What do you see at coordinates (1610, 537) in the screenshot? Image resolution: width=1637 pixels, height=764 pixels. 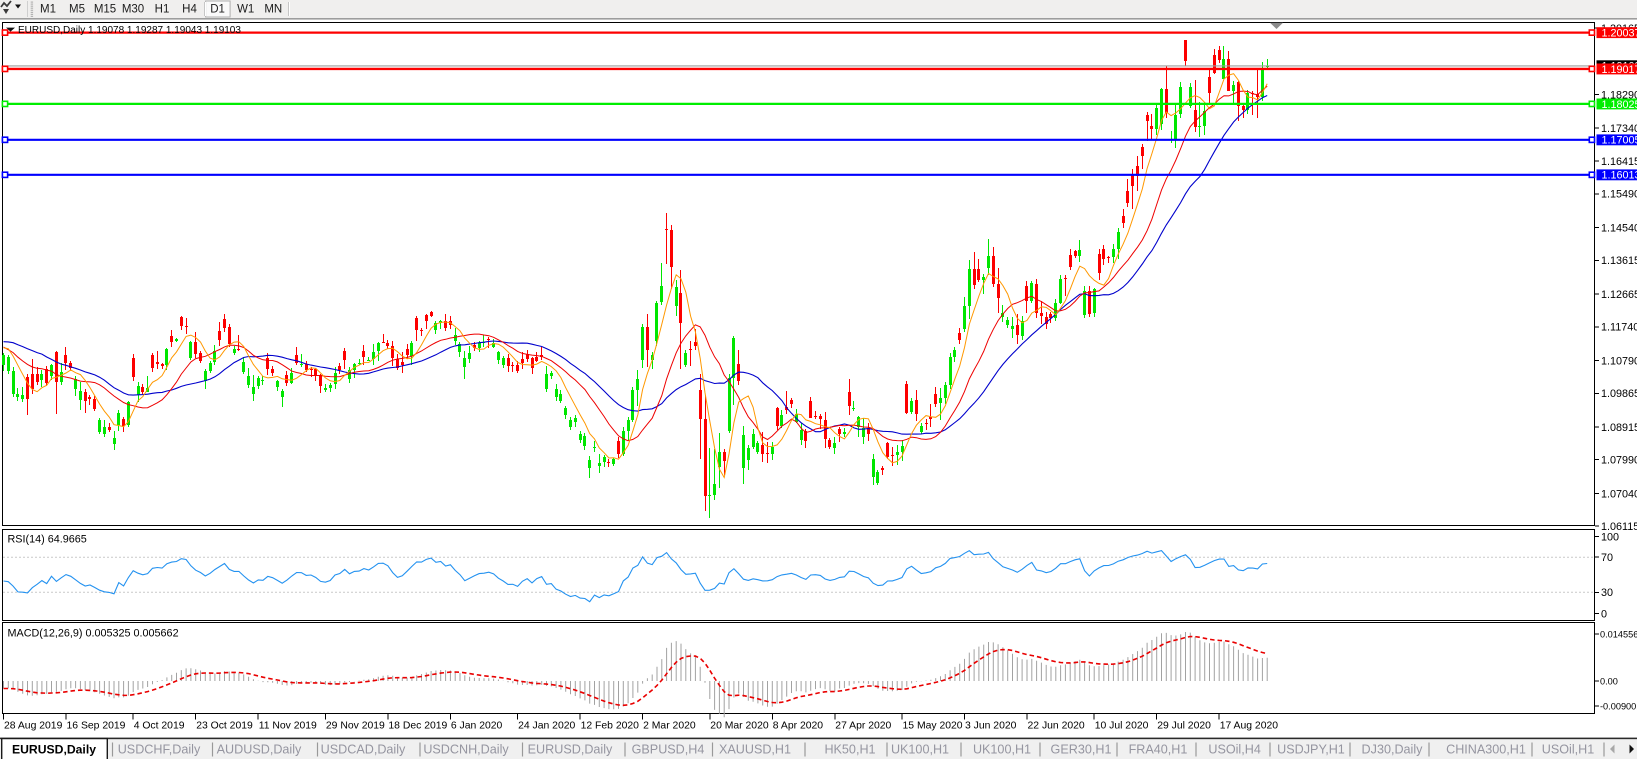 I see `svg-text: 100` at bounding box center [1610, 537].